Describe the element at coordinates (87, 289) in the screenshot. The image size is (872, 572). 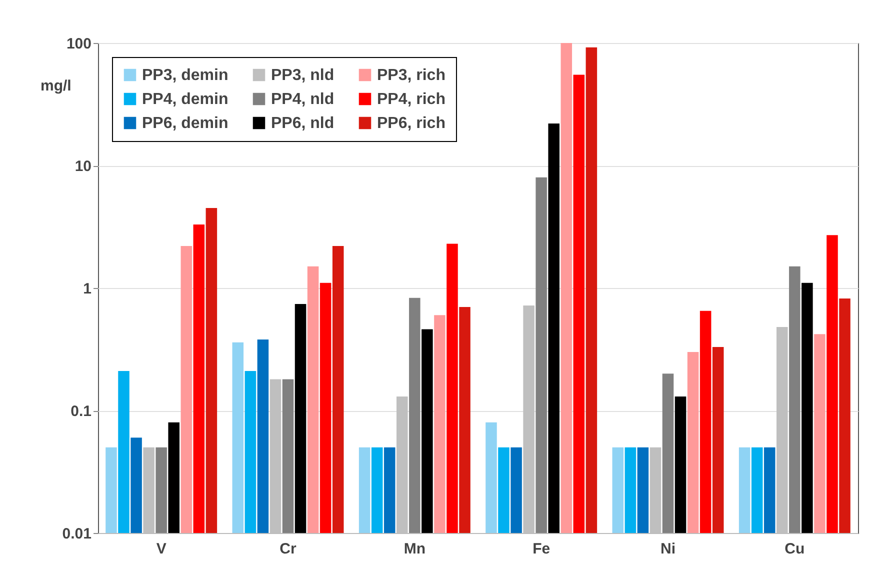
I see `y-tick-label: 1` at that location.